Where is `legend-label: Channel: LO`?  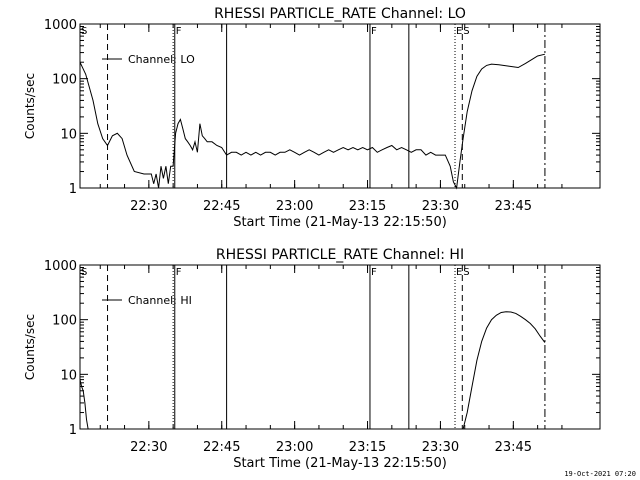 legend-label: Channel: LO is located at coordinates (161, 59).